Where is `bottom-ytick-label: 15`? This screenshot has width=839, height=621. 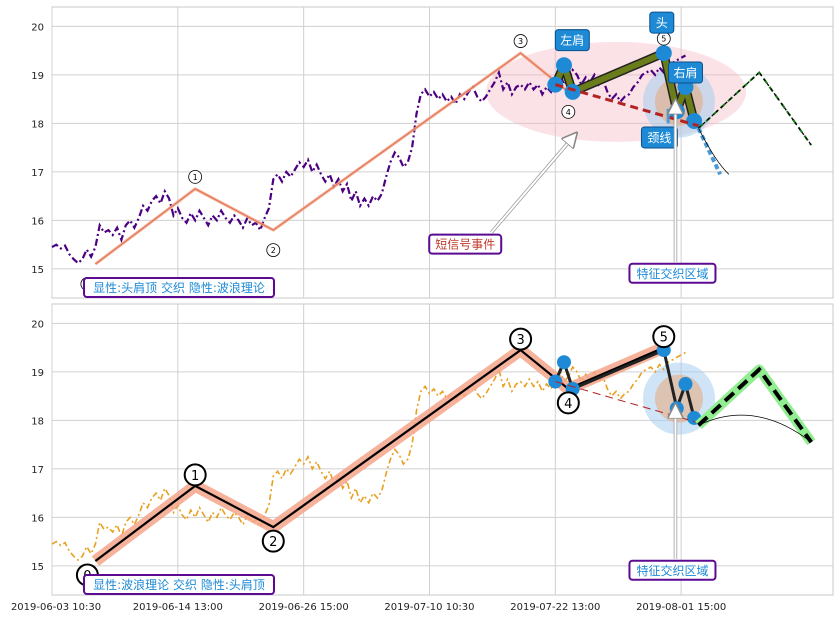
bottom-ytick-label: 15 is located at coordinates (37, 567).